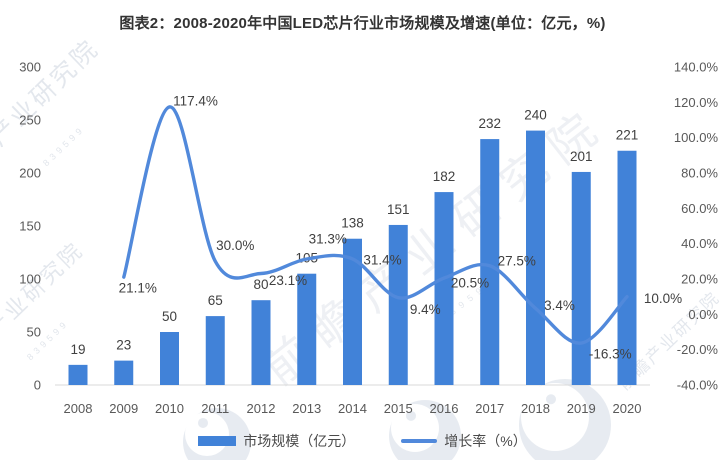  I want to click on bar-2017, so click(490, 262).